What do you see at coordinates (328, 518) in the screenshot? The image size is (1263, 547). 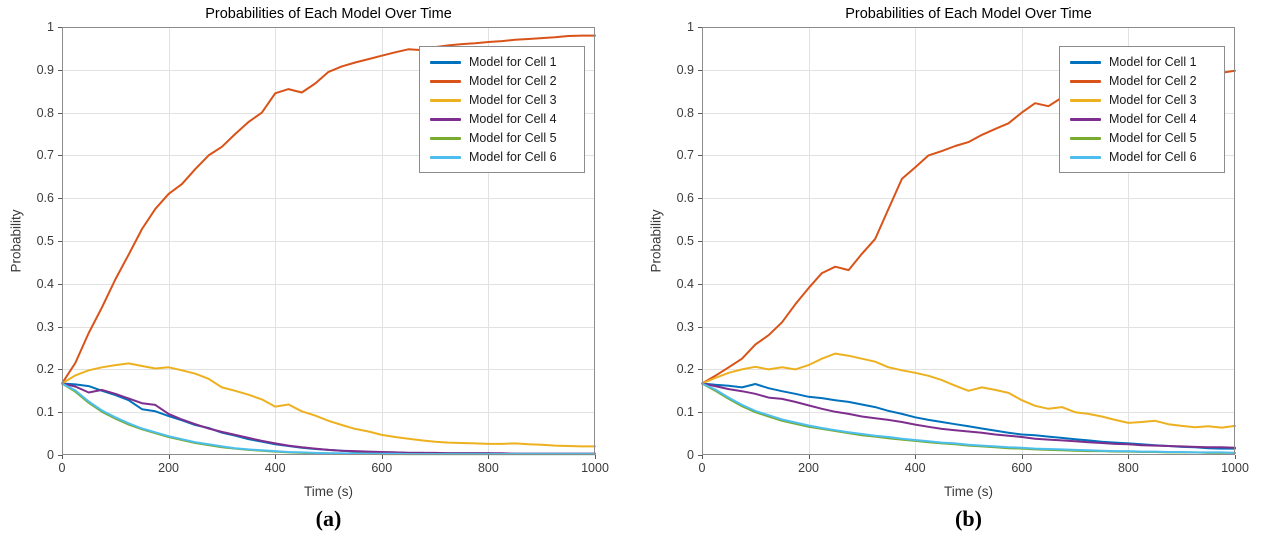 I see `panel-caption: (a)` at bounding box center [328, 518].